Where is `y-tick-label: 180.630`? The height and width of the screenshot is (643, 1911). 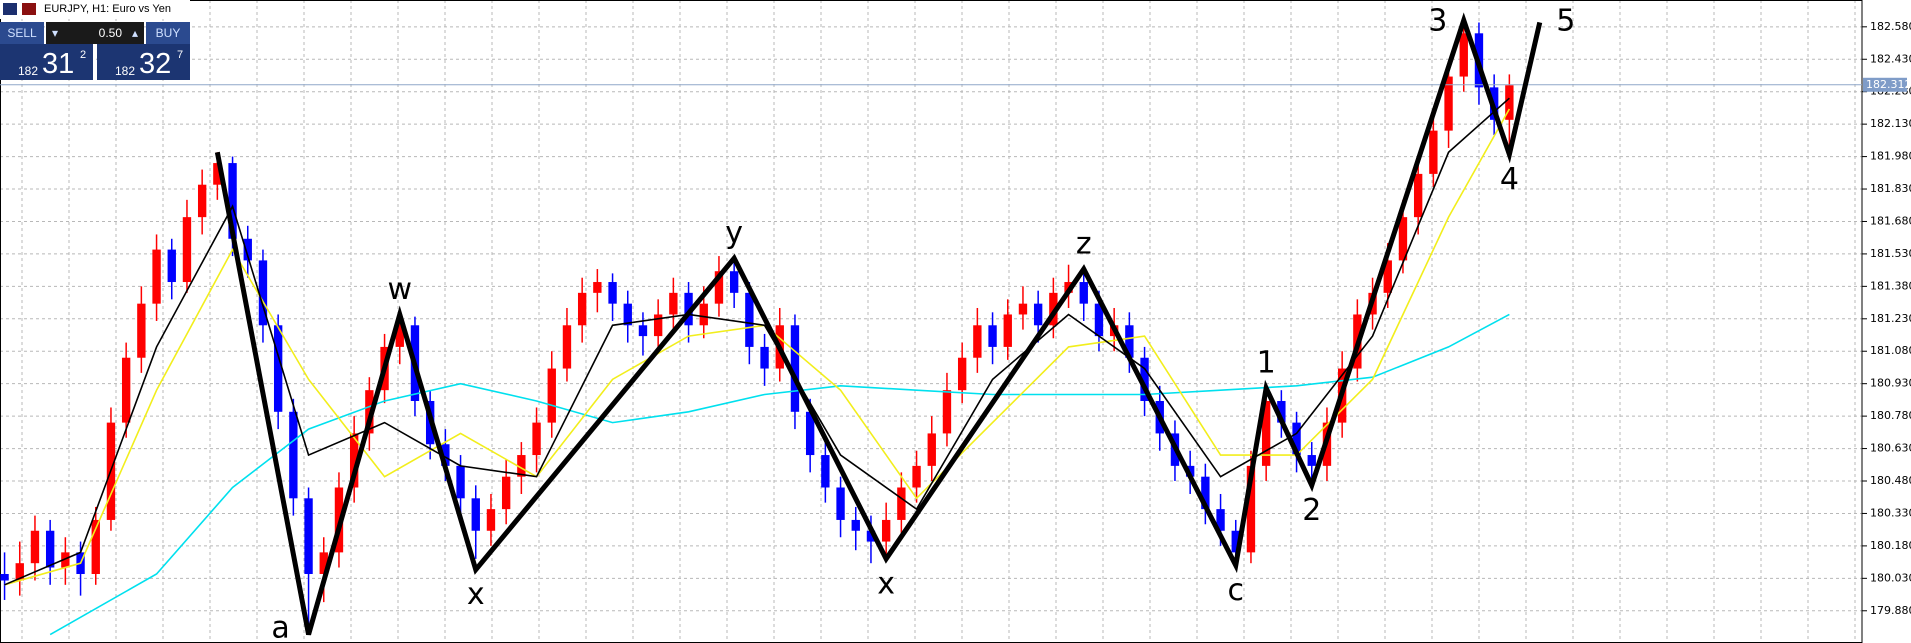
y-tick-label: 180.630 is located at coordinates (1890, 448).